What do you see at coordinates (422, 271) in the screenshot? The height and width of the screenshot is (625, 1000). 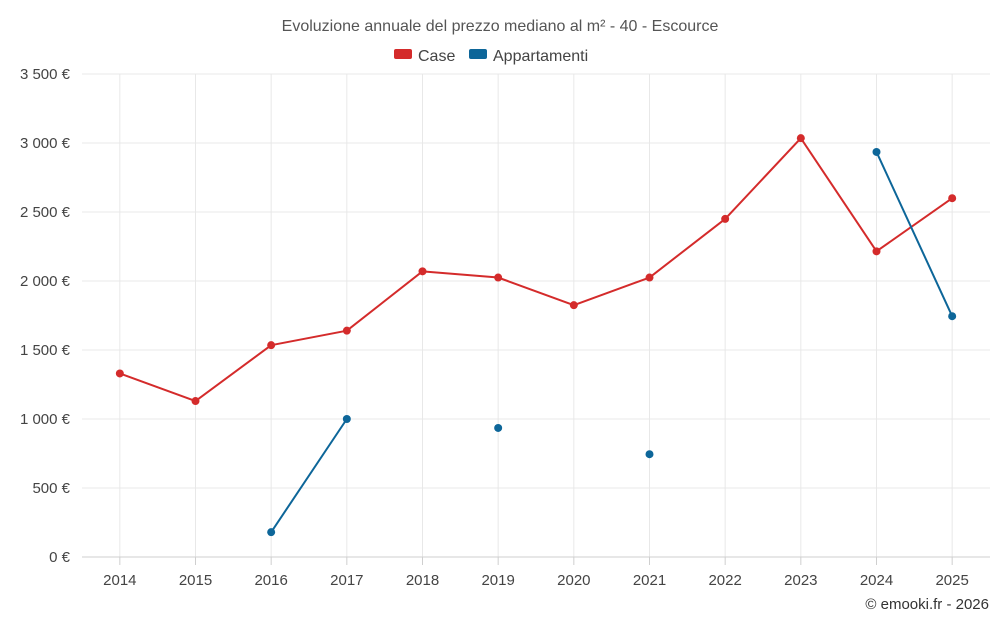 I see `data-point-case-2018` at bounding box center [422, 271].